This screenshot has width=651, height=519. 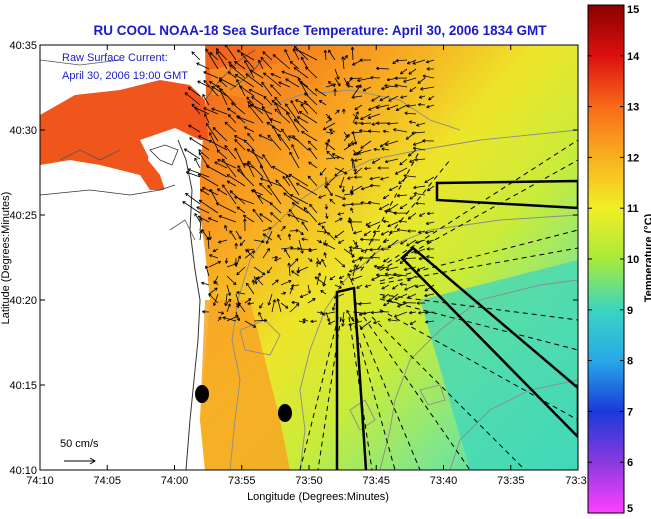 I want to click on colorbar-tick-label: 5, so click(x=630, y=509).